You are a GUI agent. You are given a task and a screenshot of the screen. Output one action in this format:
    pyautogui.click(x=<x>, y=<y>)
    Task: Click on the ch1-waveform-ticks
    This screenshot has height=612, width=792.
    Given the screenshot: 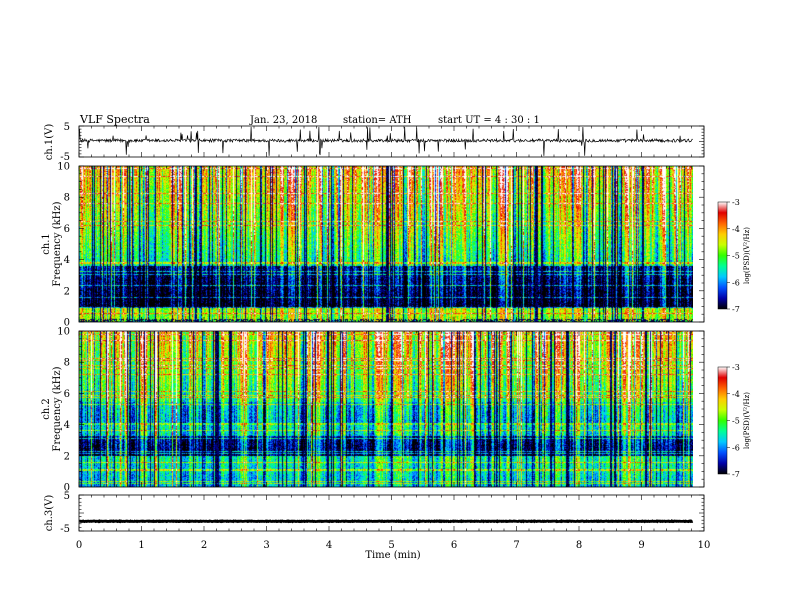 What is the action you would take?
    pyautogui.click(x=391, y=141)
    